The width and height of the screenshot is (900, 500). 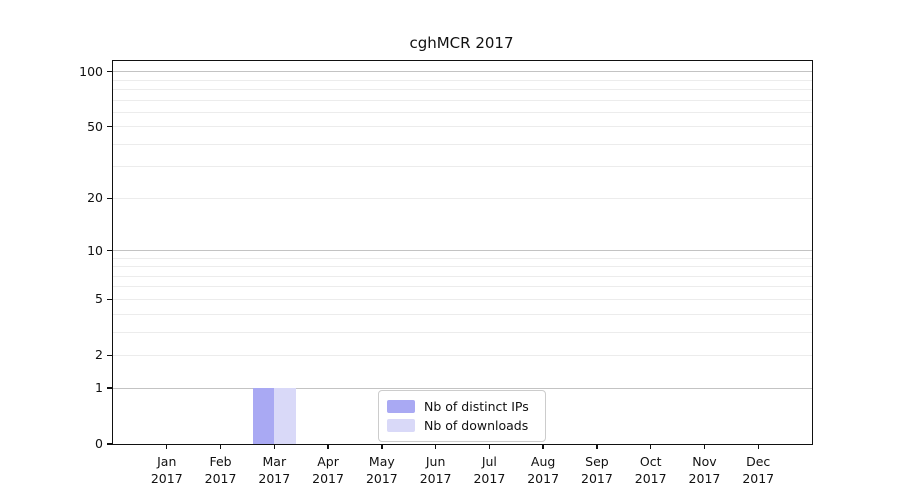 I want to click on legend-item-distinct-ips: Nb of distinct IPs, so click(x=462, y=406).